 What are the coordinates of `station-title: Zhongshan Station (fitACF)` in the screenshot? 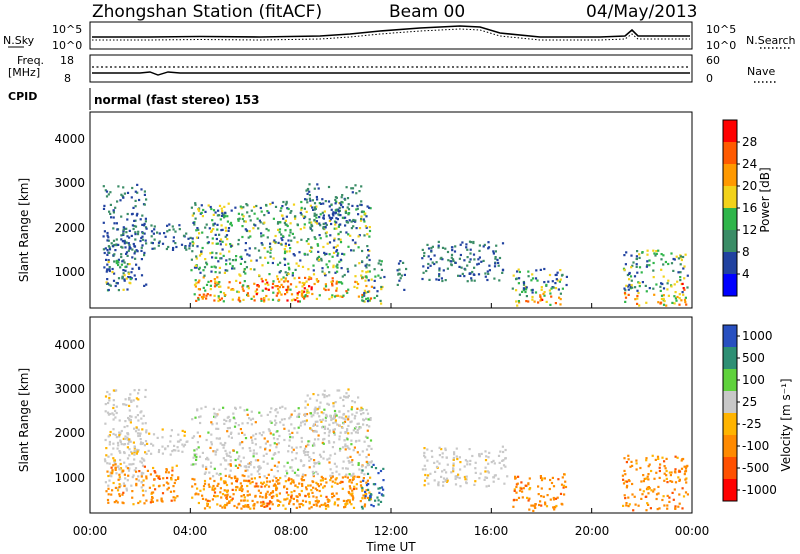 It's located at (207, 12).